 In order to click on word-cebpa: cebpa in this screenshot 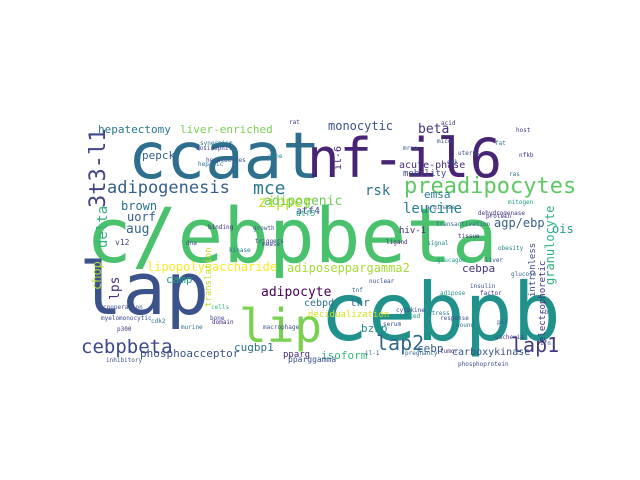, I will do `click(478, 268)`.